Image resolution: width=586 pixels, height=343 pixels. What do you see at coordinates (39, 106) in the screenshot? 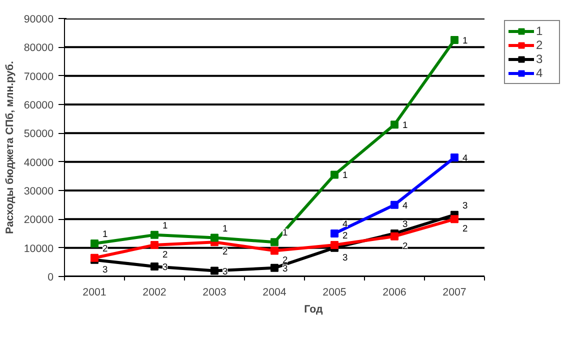
I see `y-tick-label: 60000` at bounding box center [39, 106].